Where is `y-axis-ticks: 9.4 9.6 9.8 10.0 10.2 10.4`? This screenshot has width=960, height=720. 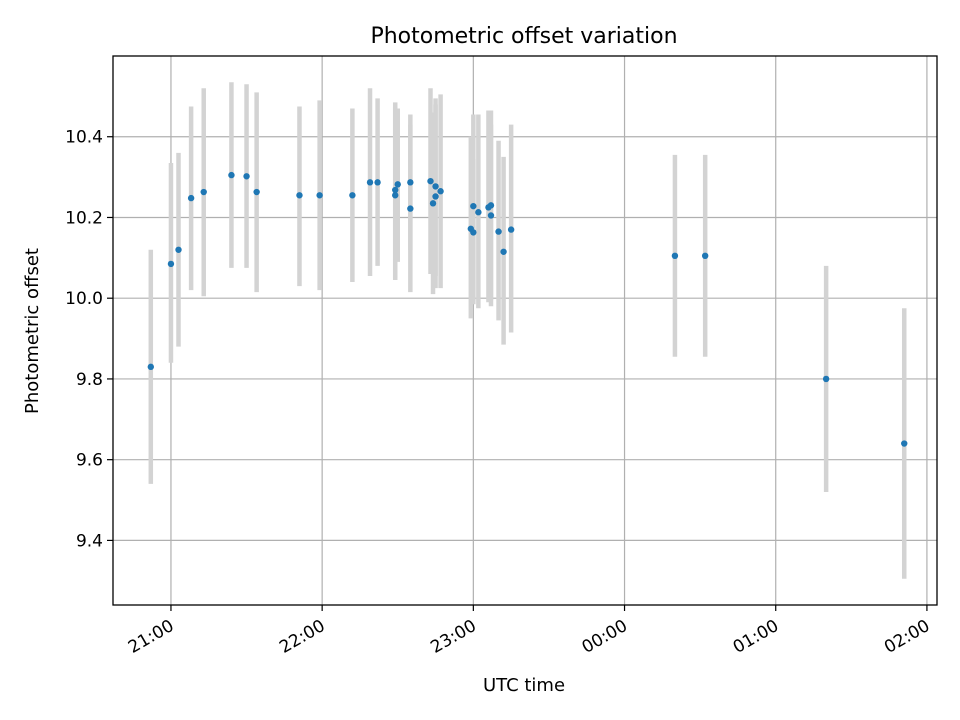 y-axis-ticks: 9.4 9.6 9.8 10.0 10.2 10.4 is located at coordinates (89, 339).